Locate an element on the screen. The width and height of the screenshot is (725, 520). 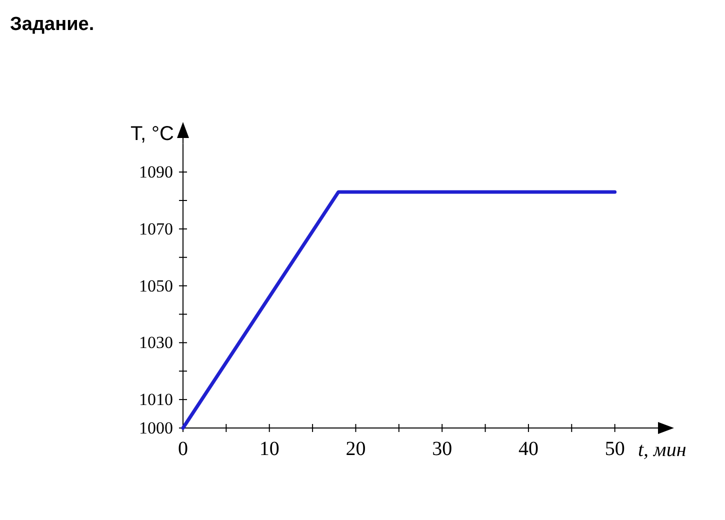
x-tick-label: 20 is located at coordinates (356, 449).